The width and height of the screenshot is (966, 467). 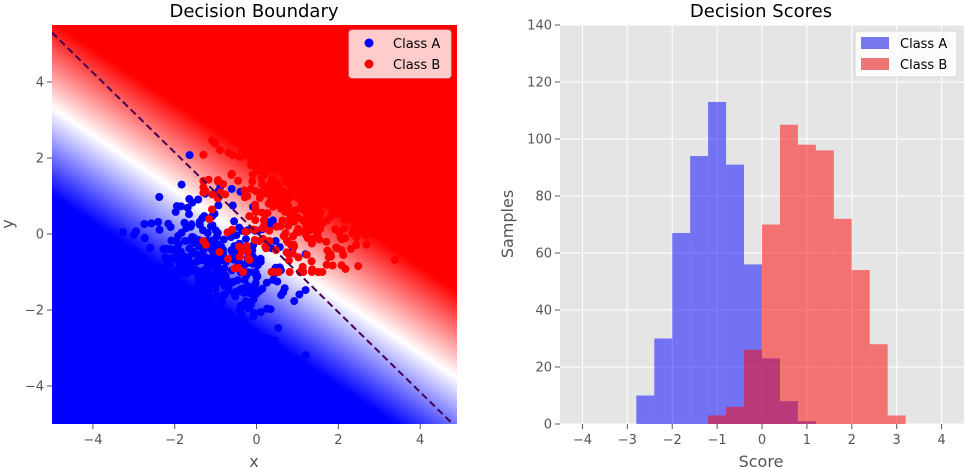 I want to click on y-tick-label: 120, so click(x=539, y=83).